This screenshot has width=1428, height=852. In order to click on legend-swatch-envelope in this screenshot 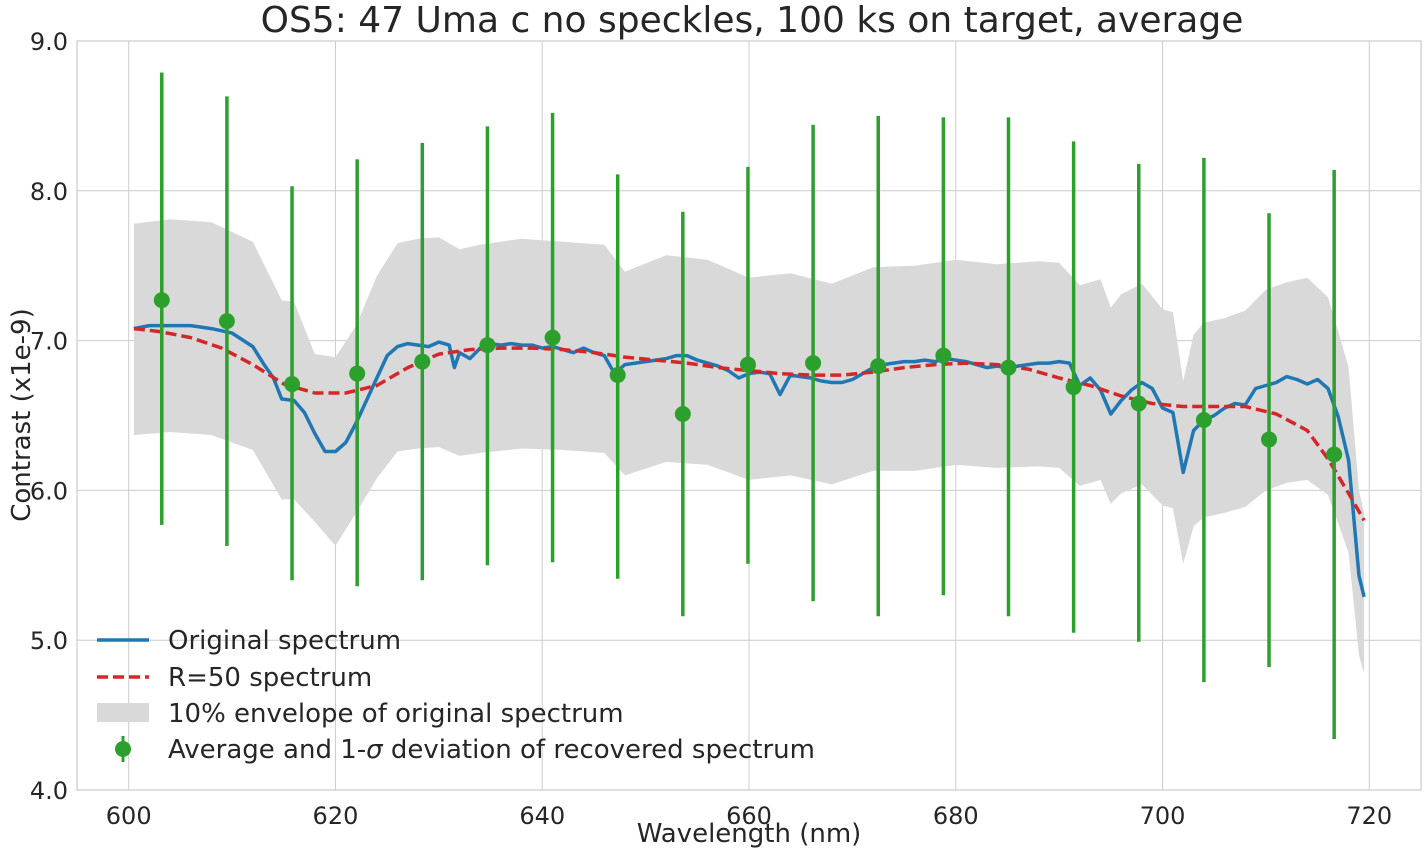, I will do `click(123, 712)`.